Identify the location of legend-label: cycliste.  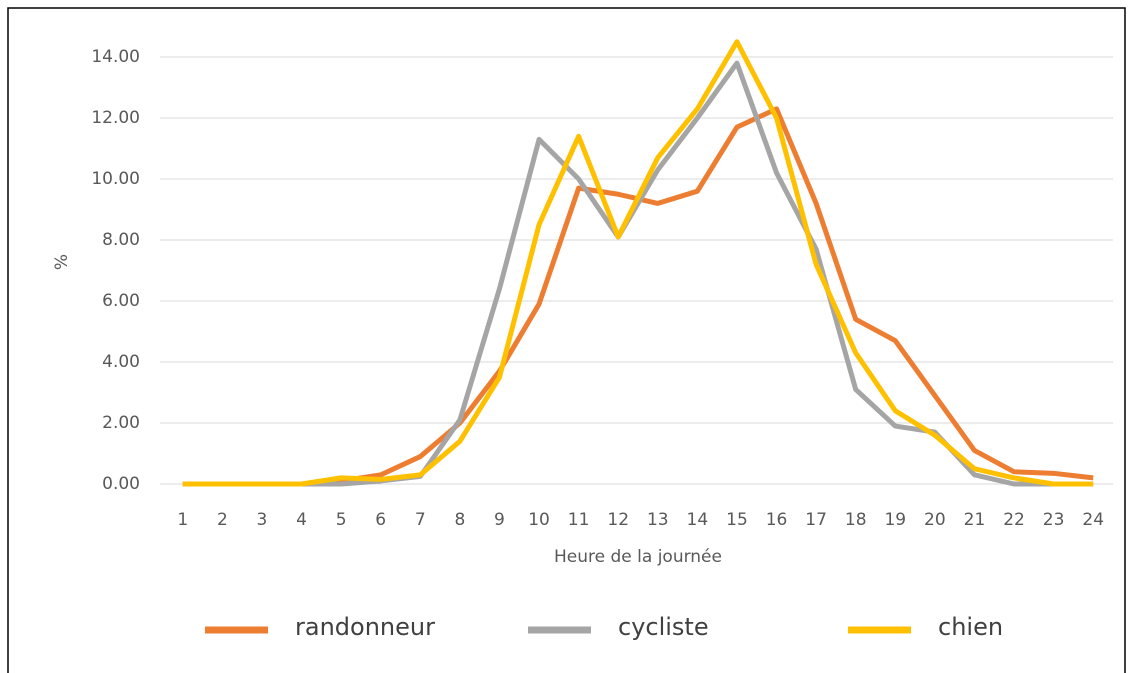
(663, 627).